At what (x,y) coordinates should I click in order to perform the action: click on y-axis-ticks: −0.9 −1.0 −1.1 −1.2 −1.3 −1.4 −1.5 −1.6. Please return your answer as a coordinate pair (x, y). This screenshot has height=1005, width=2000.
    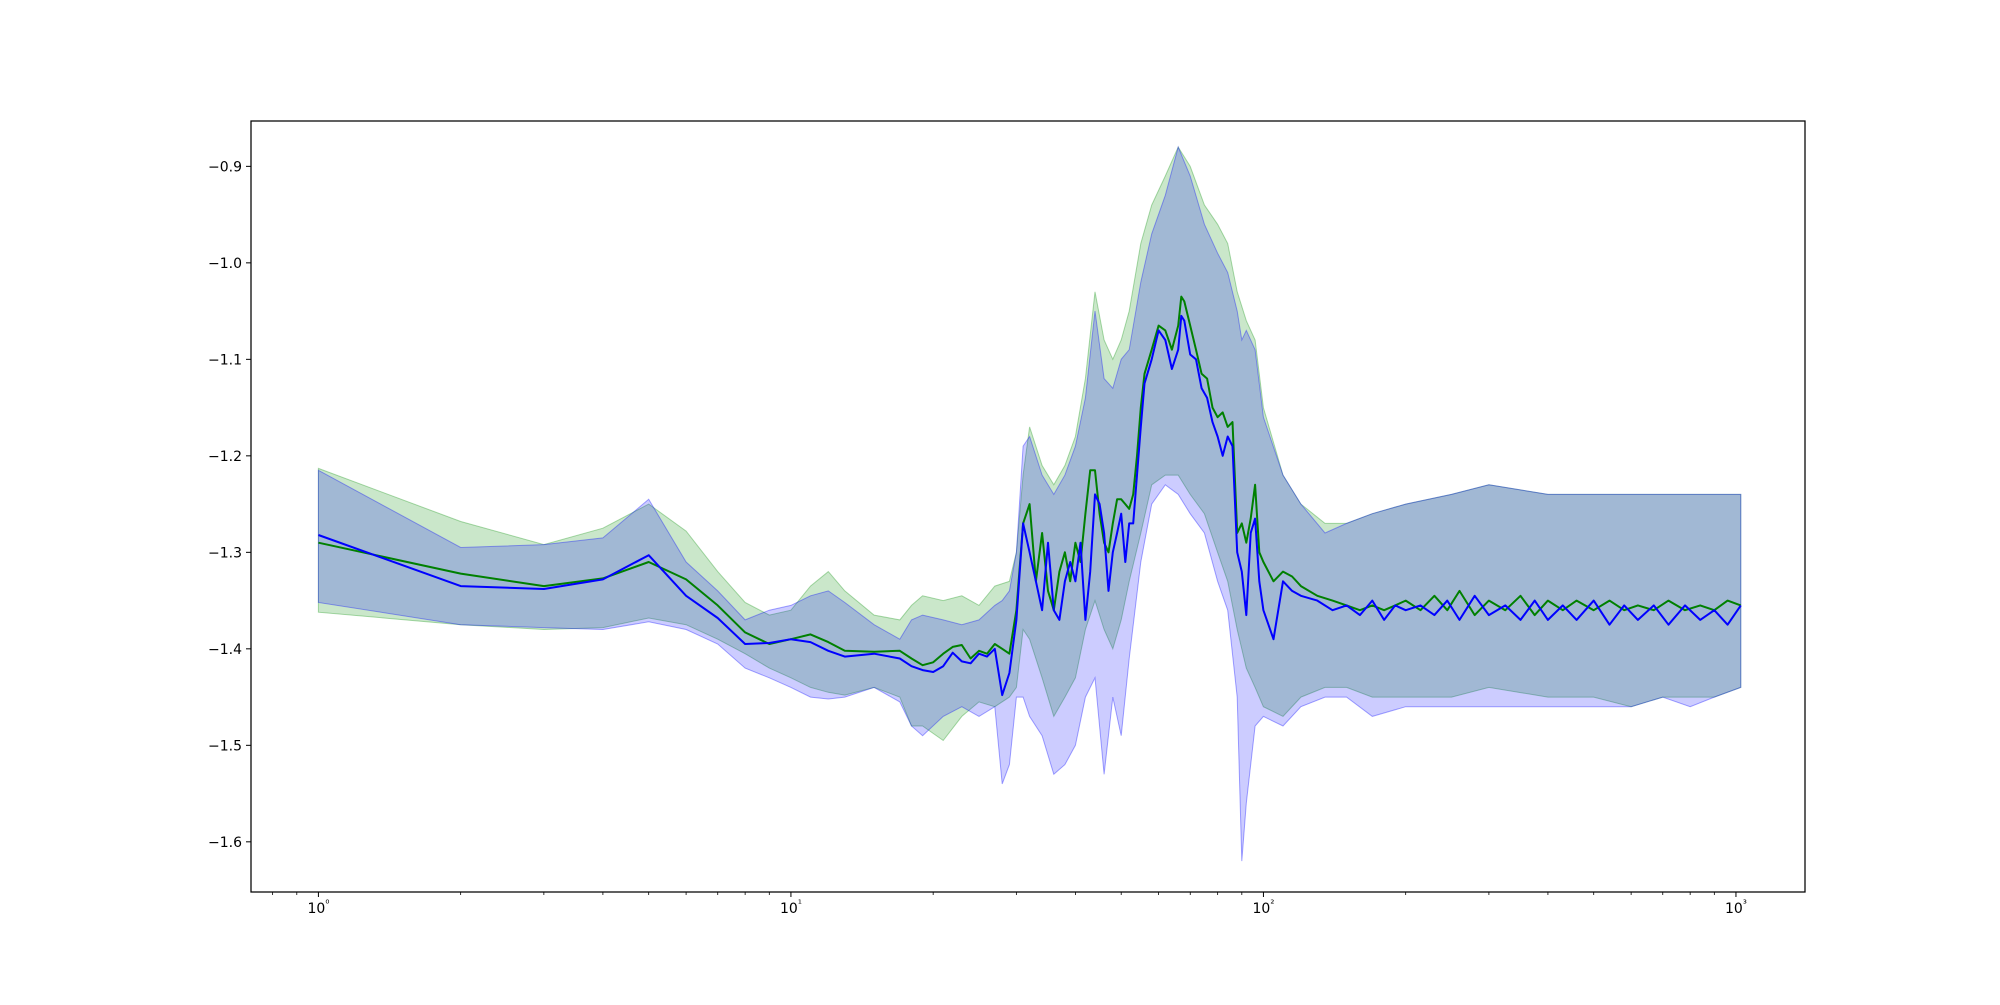
    Looking at the image, I should click on (229, 505).